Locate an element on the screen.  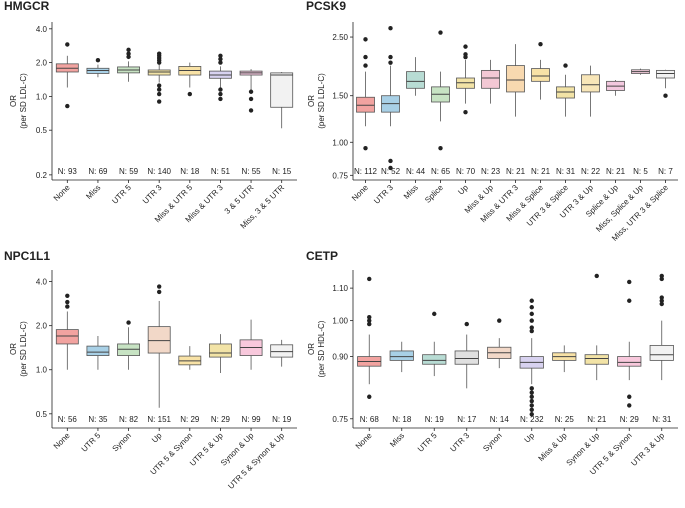
count-label: N: 151 is located at coordinates (159, 419).